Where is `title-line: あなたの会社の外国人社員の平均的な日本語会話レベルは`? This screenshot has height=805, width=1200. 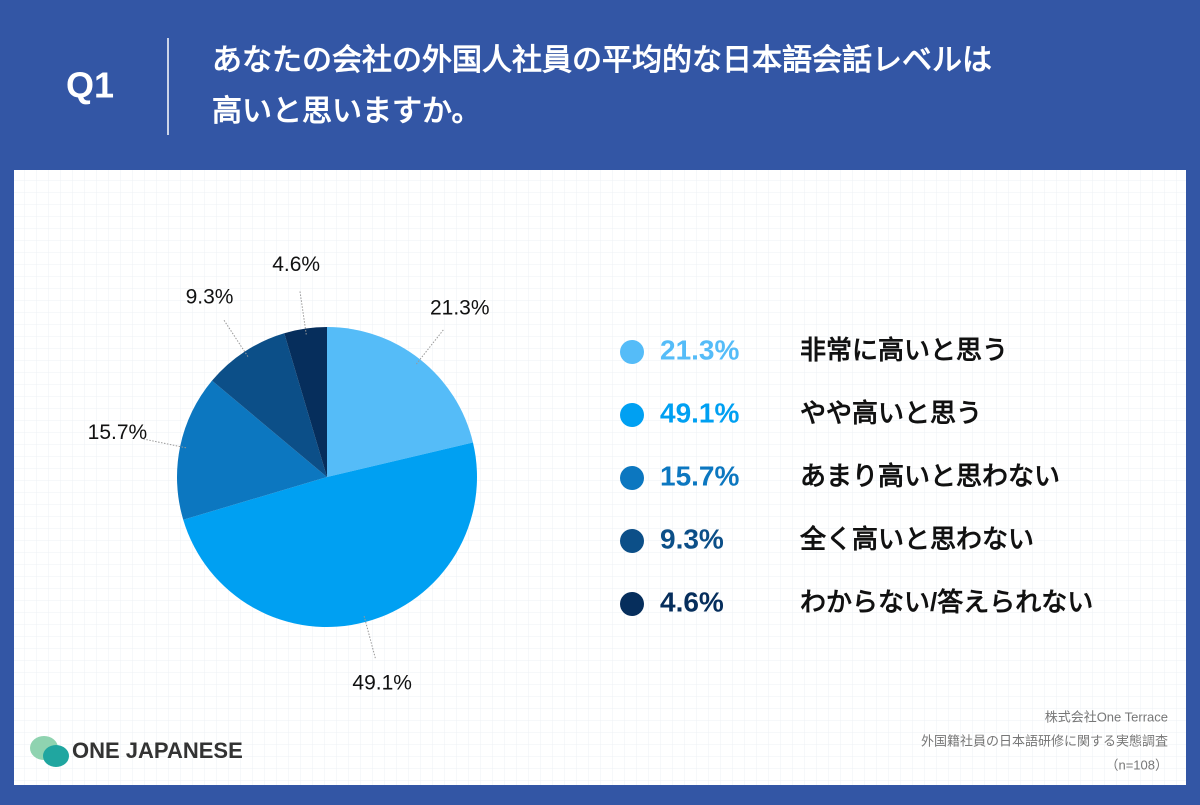
title-line: あなたの会社の外国人社員の平均的な日本語会話レベルは is located at coordinates (602, 60).